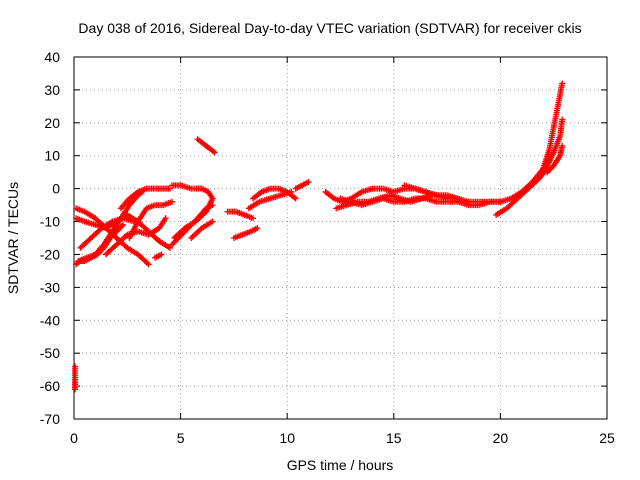  I want to click on point-outlier, so click(75, 389).